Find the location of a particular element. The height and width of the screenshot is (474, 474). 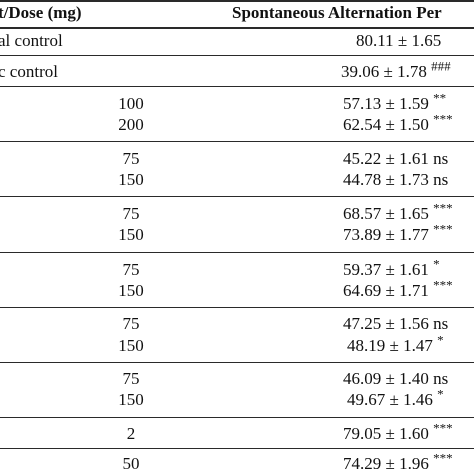

row-value: 49.67 ± 1.46 * is located at coordinates (395, 398).